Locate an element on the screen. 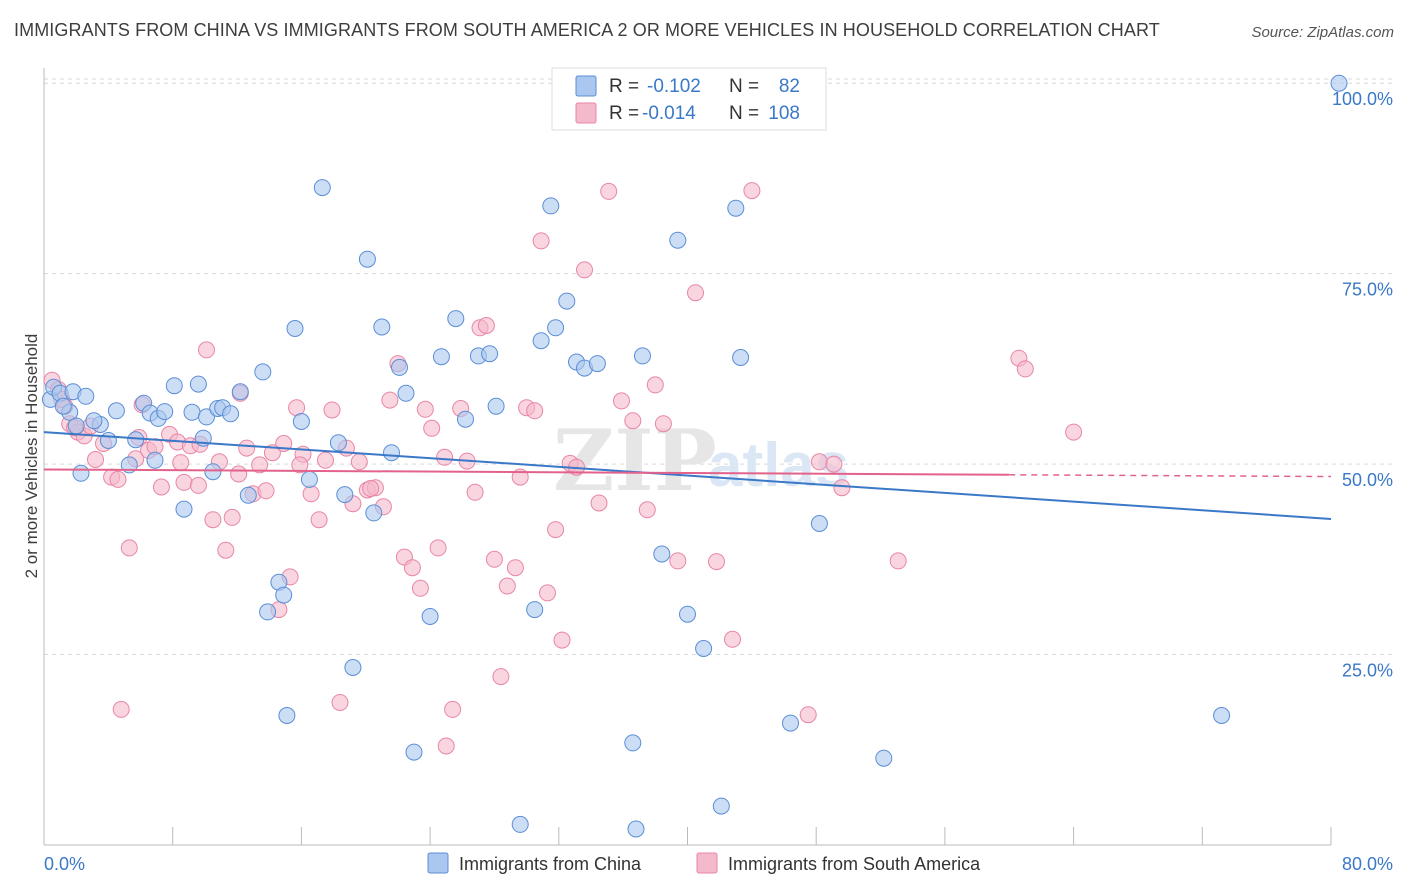 This screenshot has width=1406, height=892. y-axis-label: 2 or more Vehicles in Household is located at coordinates (31, 456).